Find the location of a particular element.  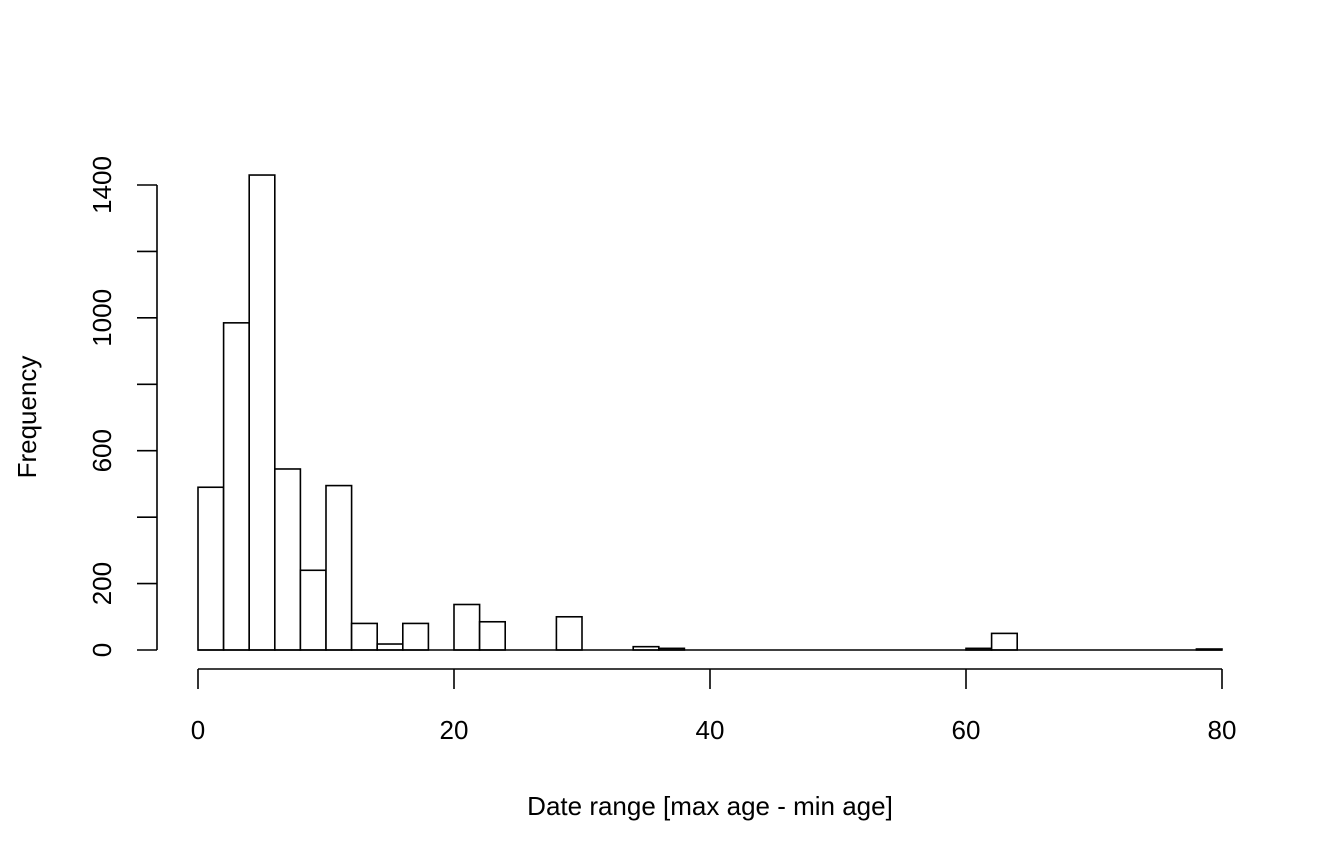

y-tick-label: 200 is located at coordinates (102, 583).